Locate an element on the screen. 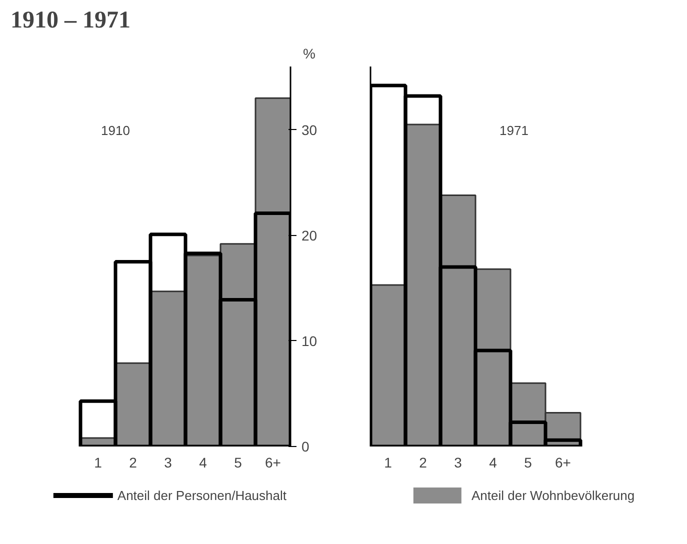  legend-label: Anteil der Personen/Haushalt is located at coordinates (202, 495).